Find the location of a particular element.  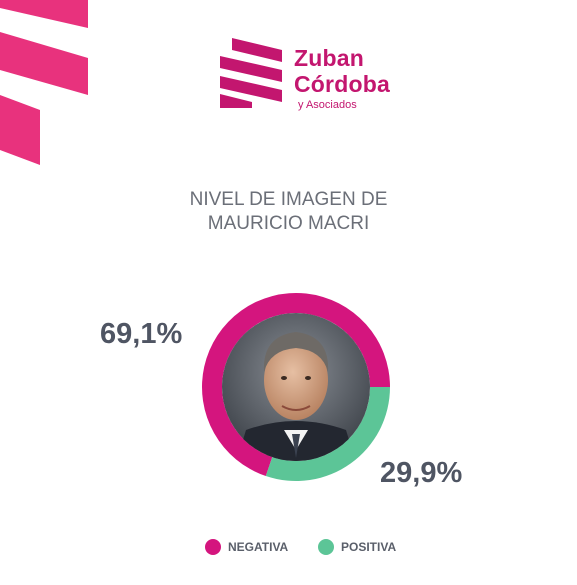

brand-name-line2: Córdoba is located at coordinates (342, 84).